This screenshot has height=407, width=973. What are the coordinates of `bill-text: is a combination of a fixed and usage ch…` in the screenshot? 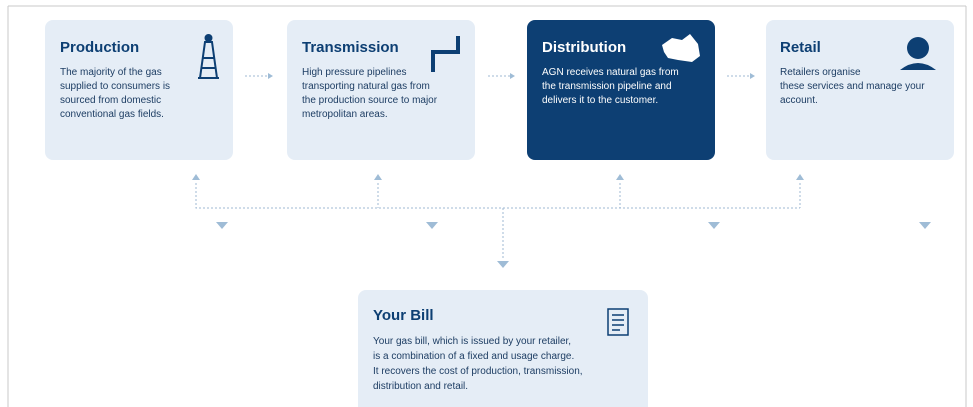 It's located at (473, 356).